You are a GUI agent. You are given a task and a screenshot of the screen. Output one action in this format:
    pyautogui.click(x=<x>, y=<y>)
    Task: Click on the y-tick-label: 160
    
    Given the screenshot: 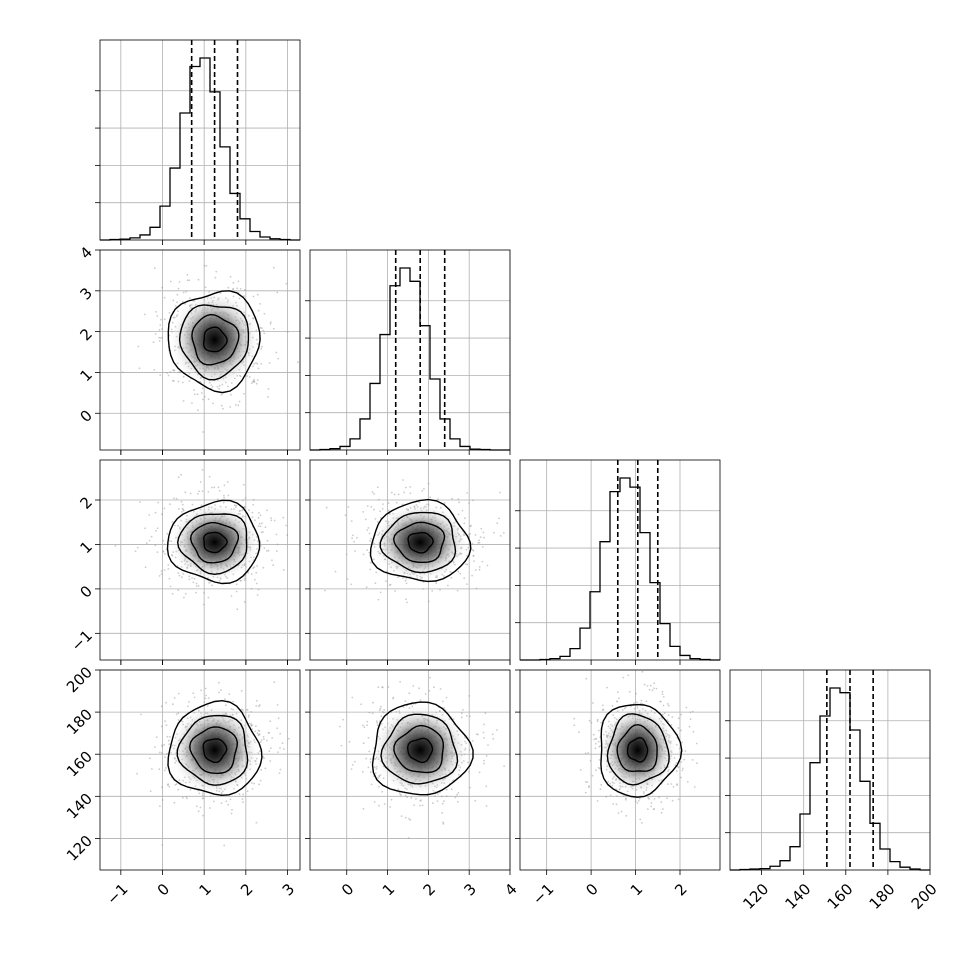 What is the action you would take?
    pyautogui.click(x=79, y=763)
    